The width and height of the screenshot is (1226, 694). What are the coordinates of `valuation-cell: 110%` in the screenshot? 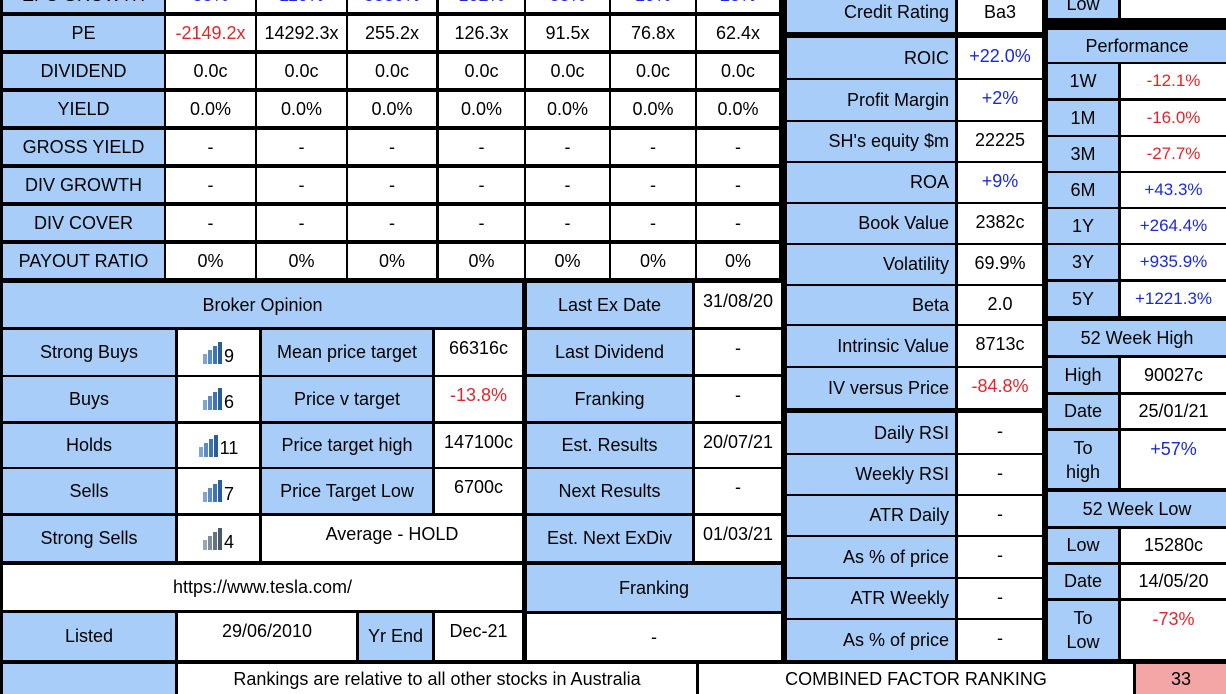 It's located at (301, 6).